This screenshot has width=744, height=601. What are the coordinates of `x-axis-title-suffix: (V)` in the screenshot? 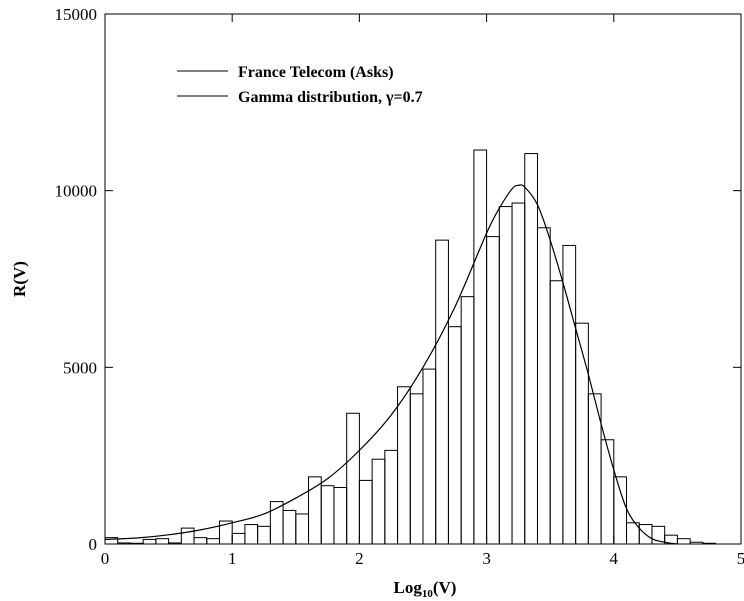 It's located at (445, 587).